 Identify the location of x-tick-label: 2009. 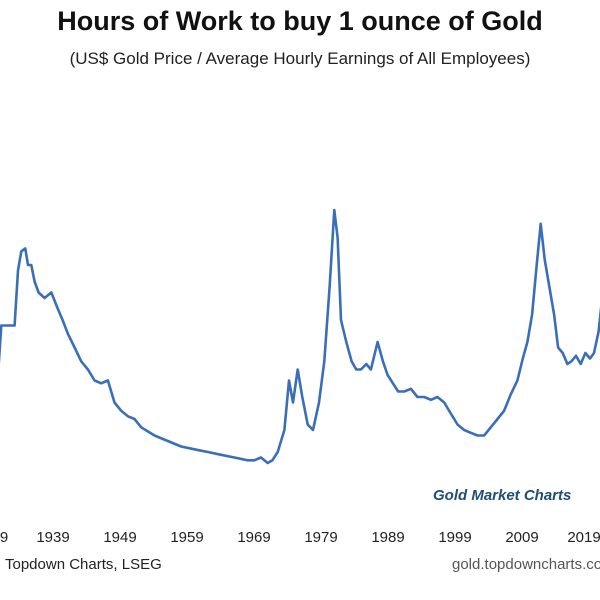
(521, 537).